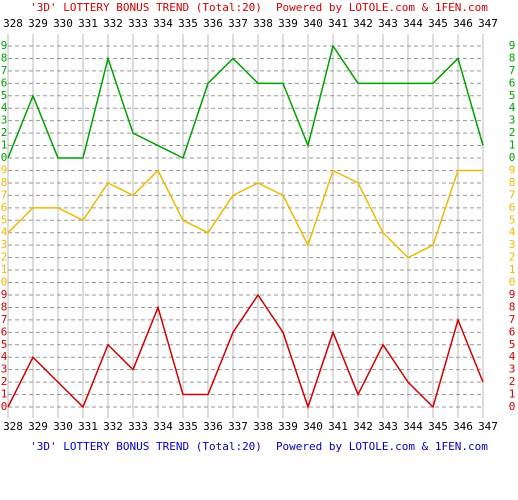  Describe the element at coordinates (138, 23) in the screenshot. I see `x-tick-label: 333` at that location.